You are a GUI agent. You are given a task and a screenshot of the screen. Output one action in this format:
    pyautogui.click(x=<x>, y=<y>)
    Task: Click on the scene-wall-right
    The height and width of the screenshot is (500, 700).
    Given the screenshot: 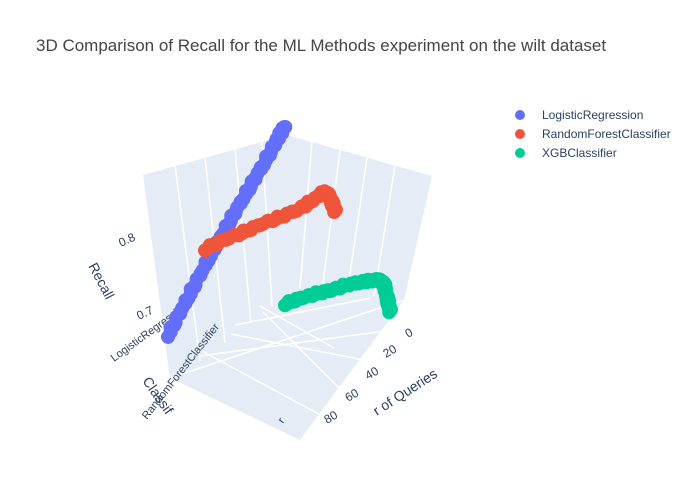 What is the action you would take?
    pyautogui.click(x=359, y=217)
    